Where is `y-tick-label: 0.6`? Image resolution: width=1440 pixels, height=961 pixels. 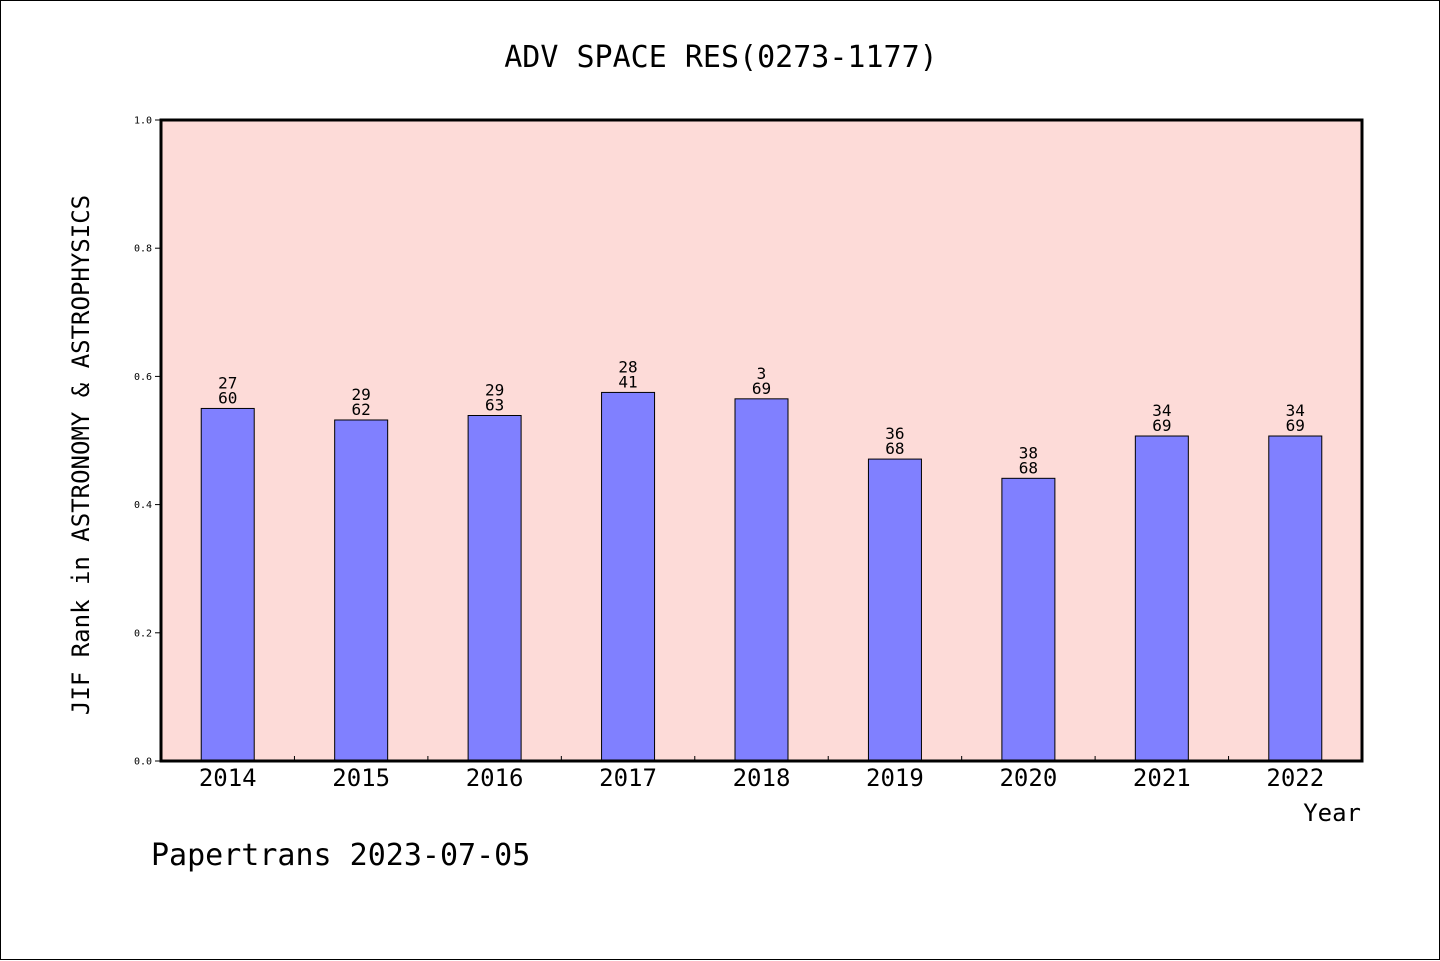
y-tick-label: 0.6 is located at coordinates (143, 377).